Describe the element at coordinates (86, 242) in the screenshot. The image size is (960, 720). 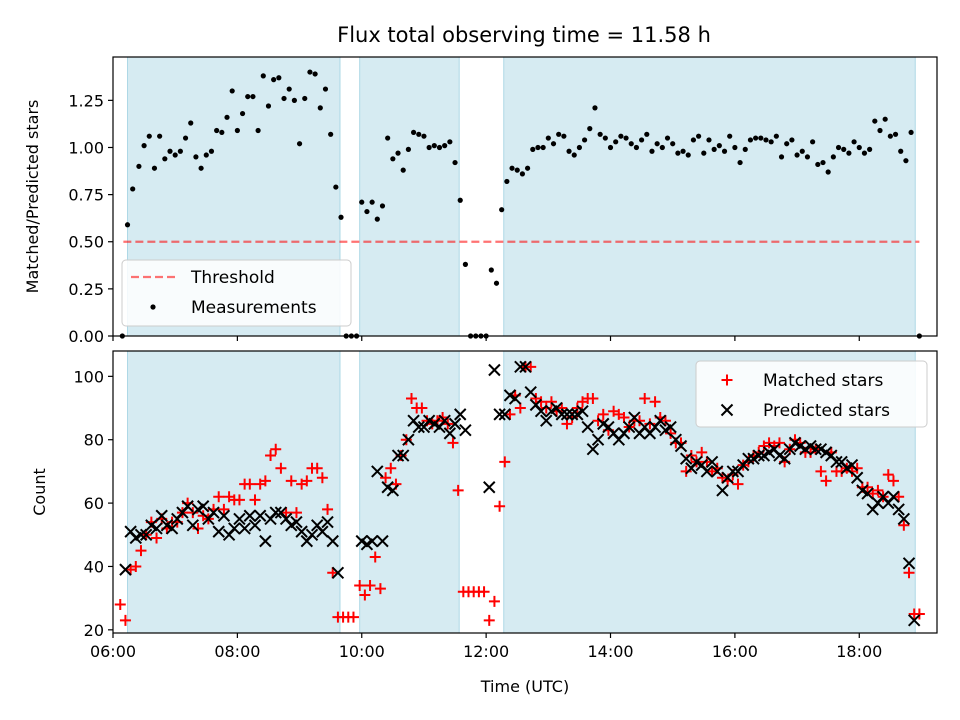
I see `y-tick-label: 0.50` at that location.